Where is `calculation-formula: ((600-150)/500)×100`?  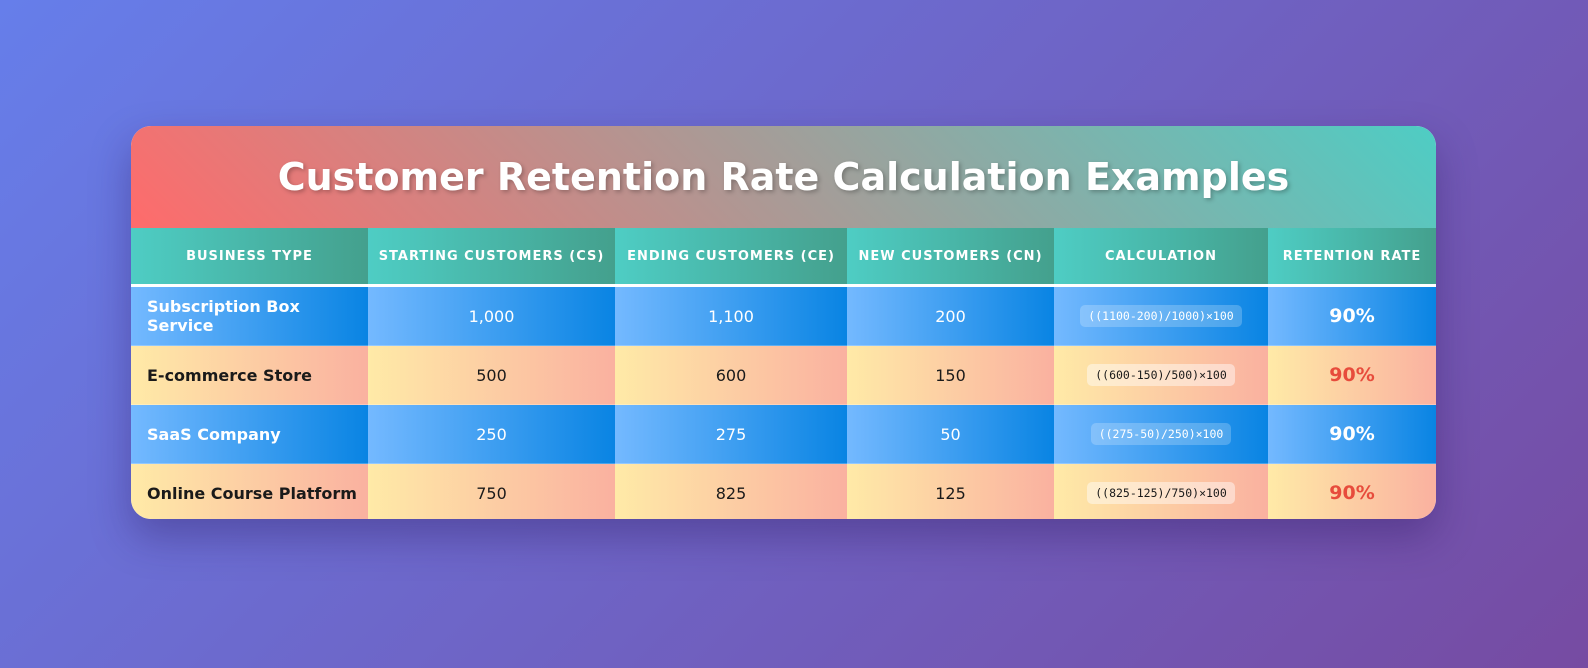
calculation-formula: ((600-150)/500)×100 is located at coordinates (1161, 375).